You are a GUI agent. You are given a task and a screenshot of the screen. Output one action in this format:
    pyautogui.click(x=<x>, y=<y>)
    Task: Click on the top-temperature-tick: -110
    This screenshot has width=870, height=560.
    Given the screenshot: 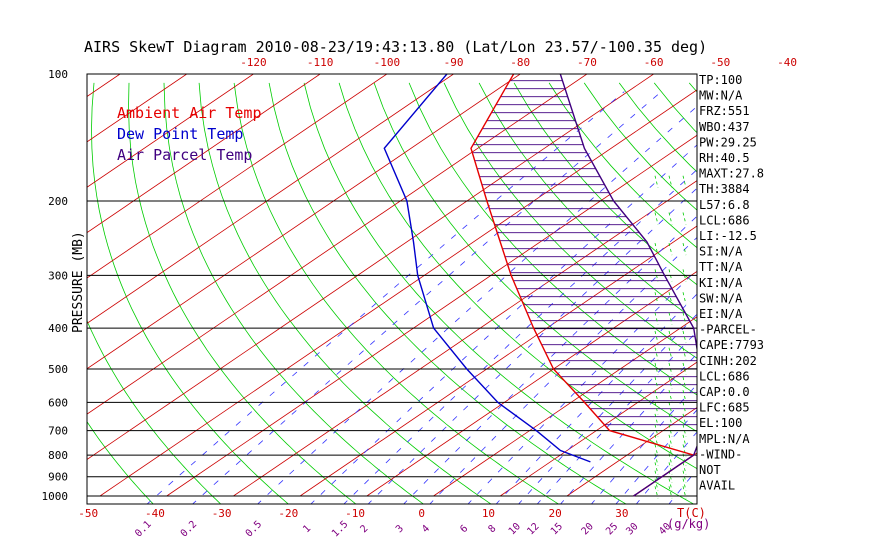 What is the action you would take?
    pyautogui.click(x=320, y=62)
    